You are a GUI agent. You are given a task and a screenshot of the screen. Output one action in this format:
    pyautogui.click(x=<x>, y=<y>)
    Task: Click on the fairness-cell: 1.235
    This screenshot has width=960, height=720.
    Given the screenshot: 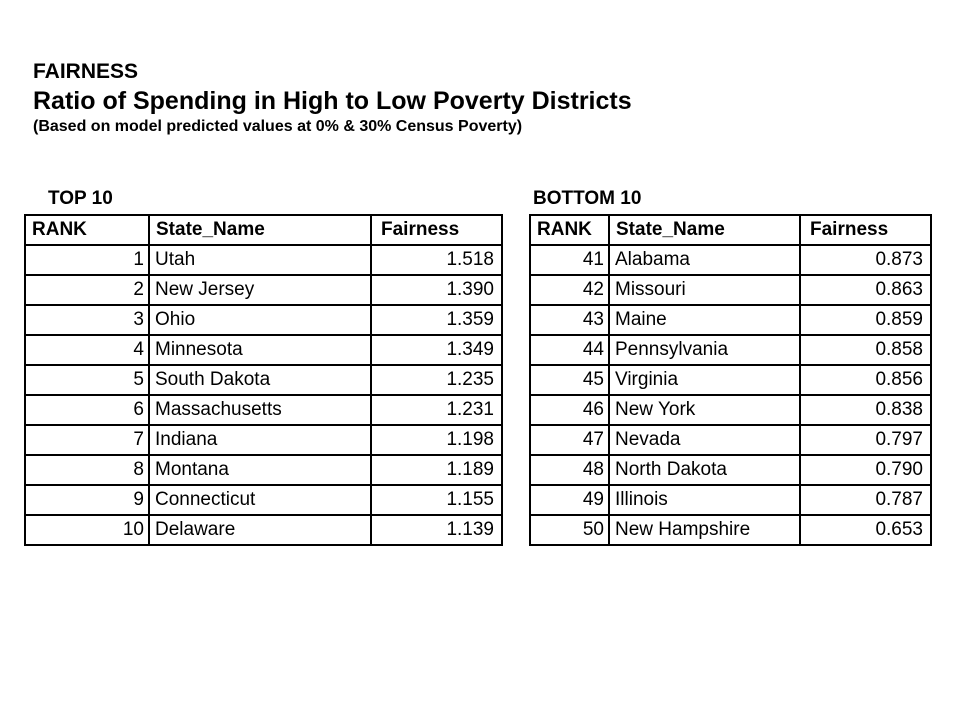 What is the action you would take?
    pyautogui.click(x=436, y=380)
    